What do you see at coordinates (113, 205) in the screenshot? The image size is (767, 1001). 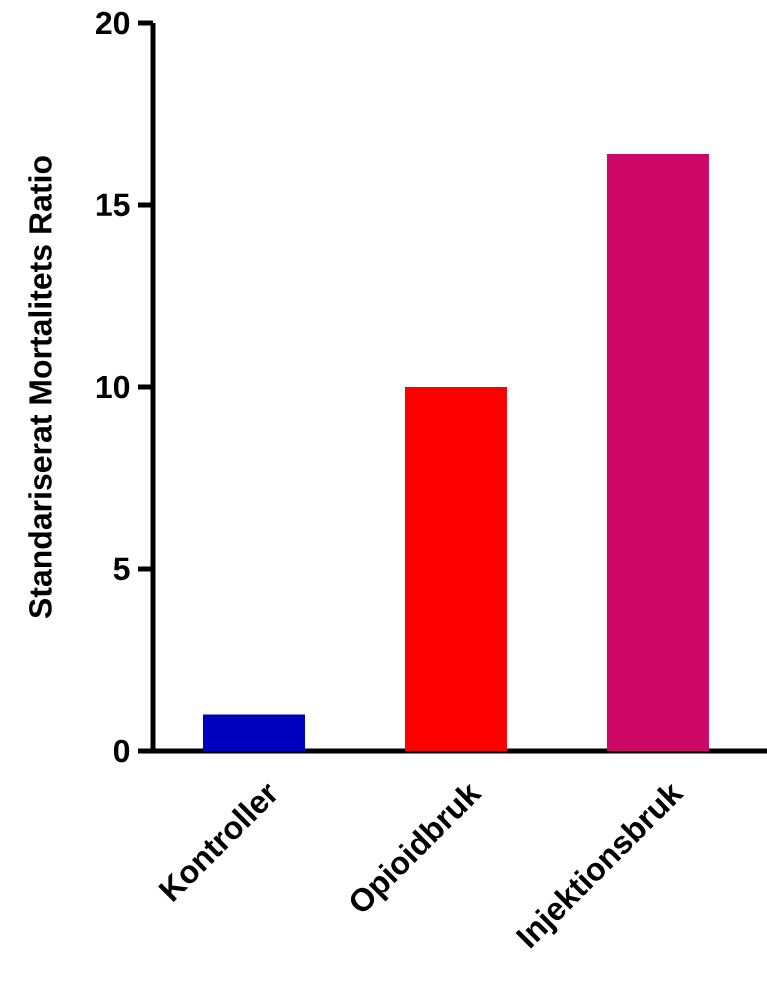 I see `y-tick-label: 15` at bounding box center [113, 205].